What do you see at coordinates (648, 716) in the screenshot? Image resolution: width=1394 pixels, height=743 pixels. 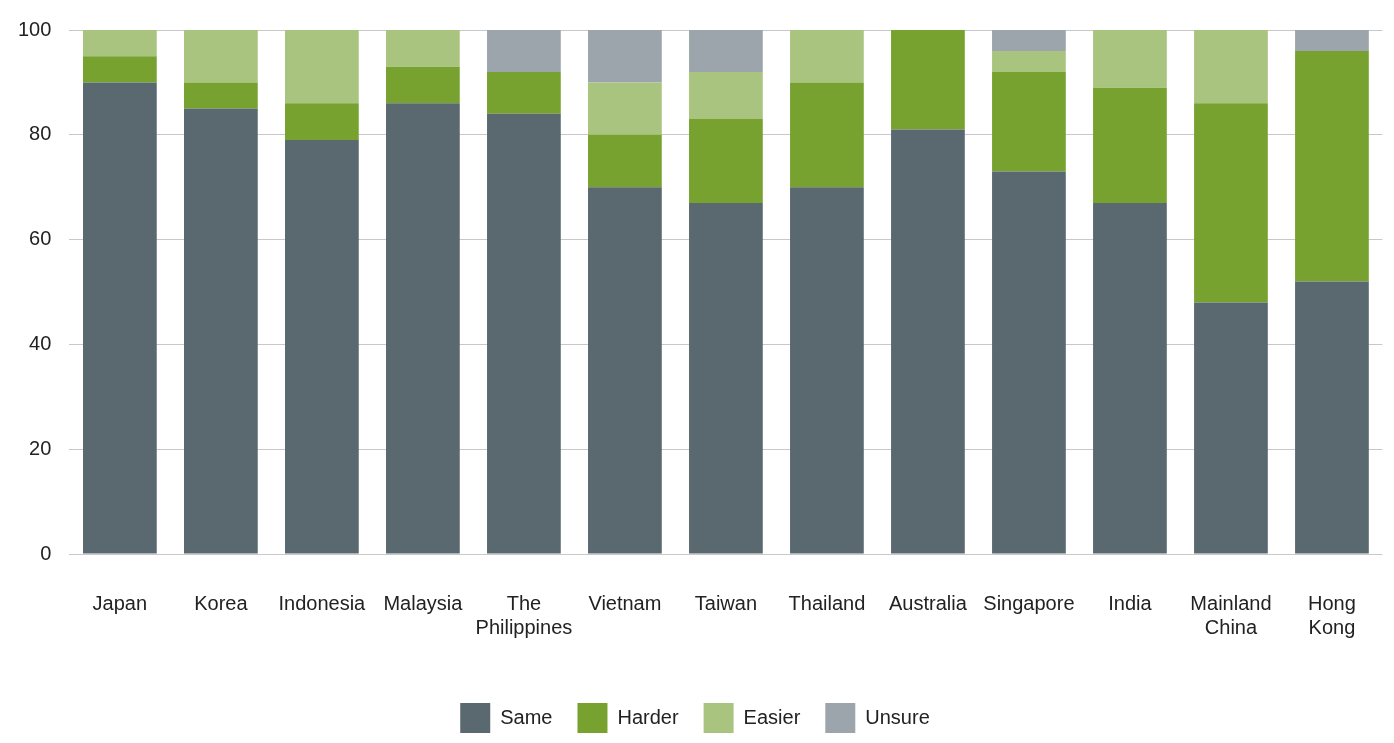 I see `legend-label: Harder` at bounding box center [648, 716].